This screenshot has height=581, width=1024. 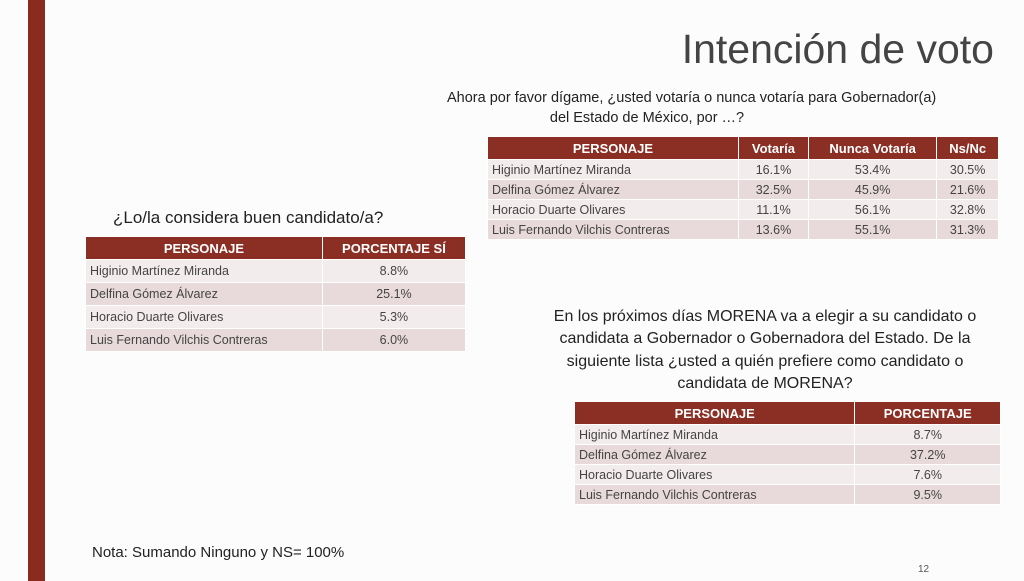 I want to click on cell-value: 31.3%, so click(x=967, y=229).